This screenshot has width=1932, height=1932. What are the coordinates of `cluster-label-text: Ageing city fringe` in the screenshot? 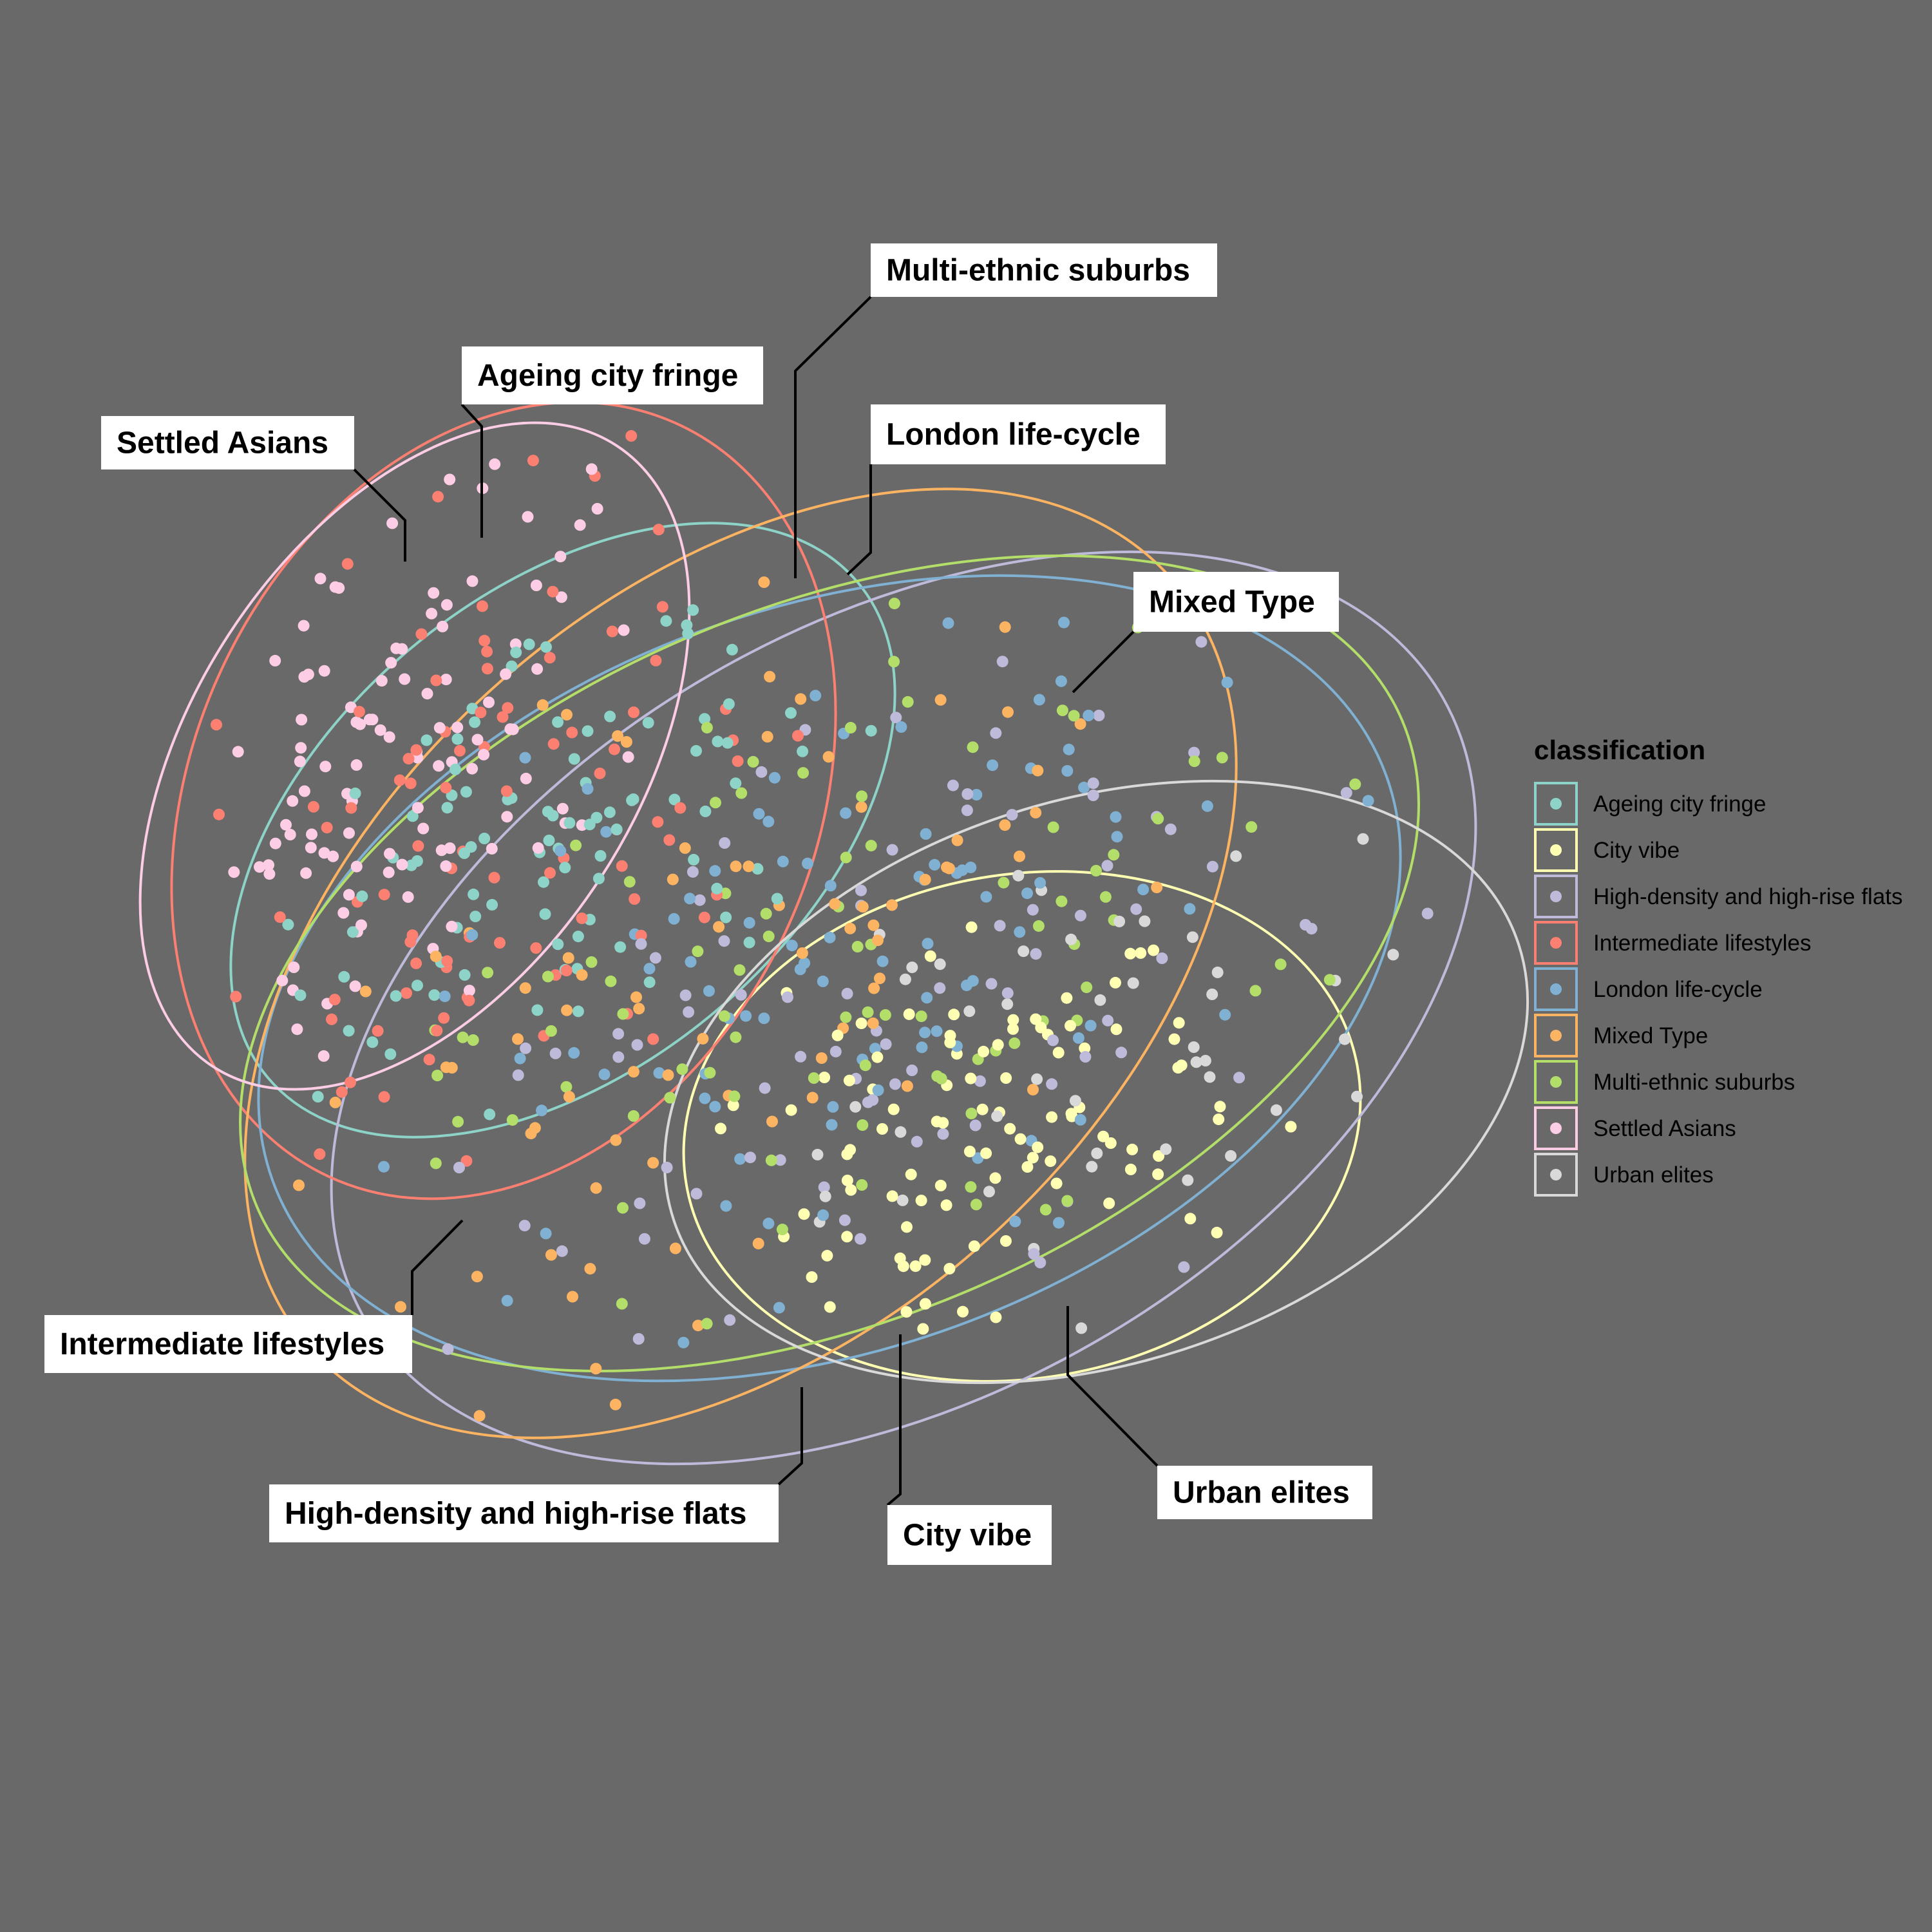 It's located at (607, 376).